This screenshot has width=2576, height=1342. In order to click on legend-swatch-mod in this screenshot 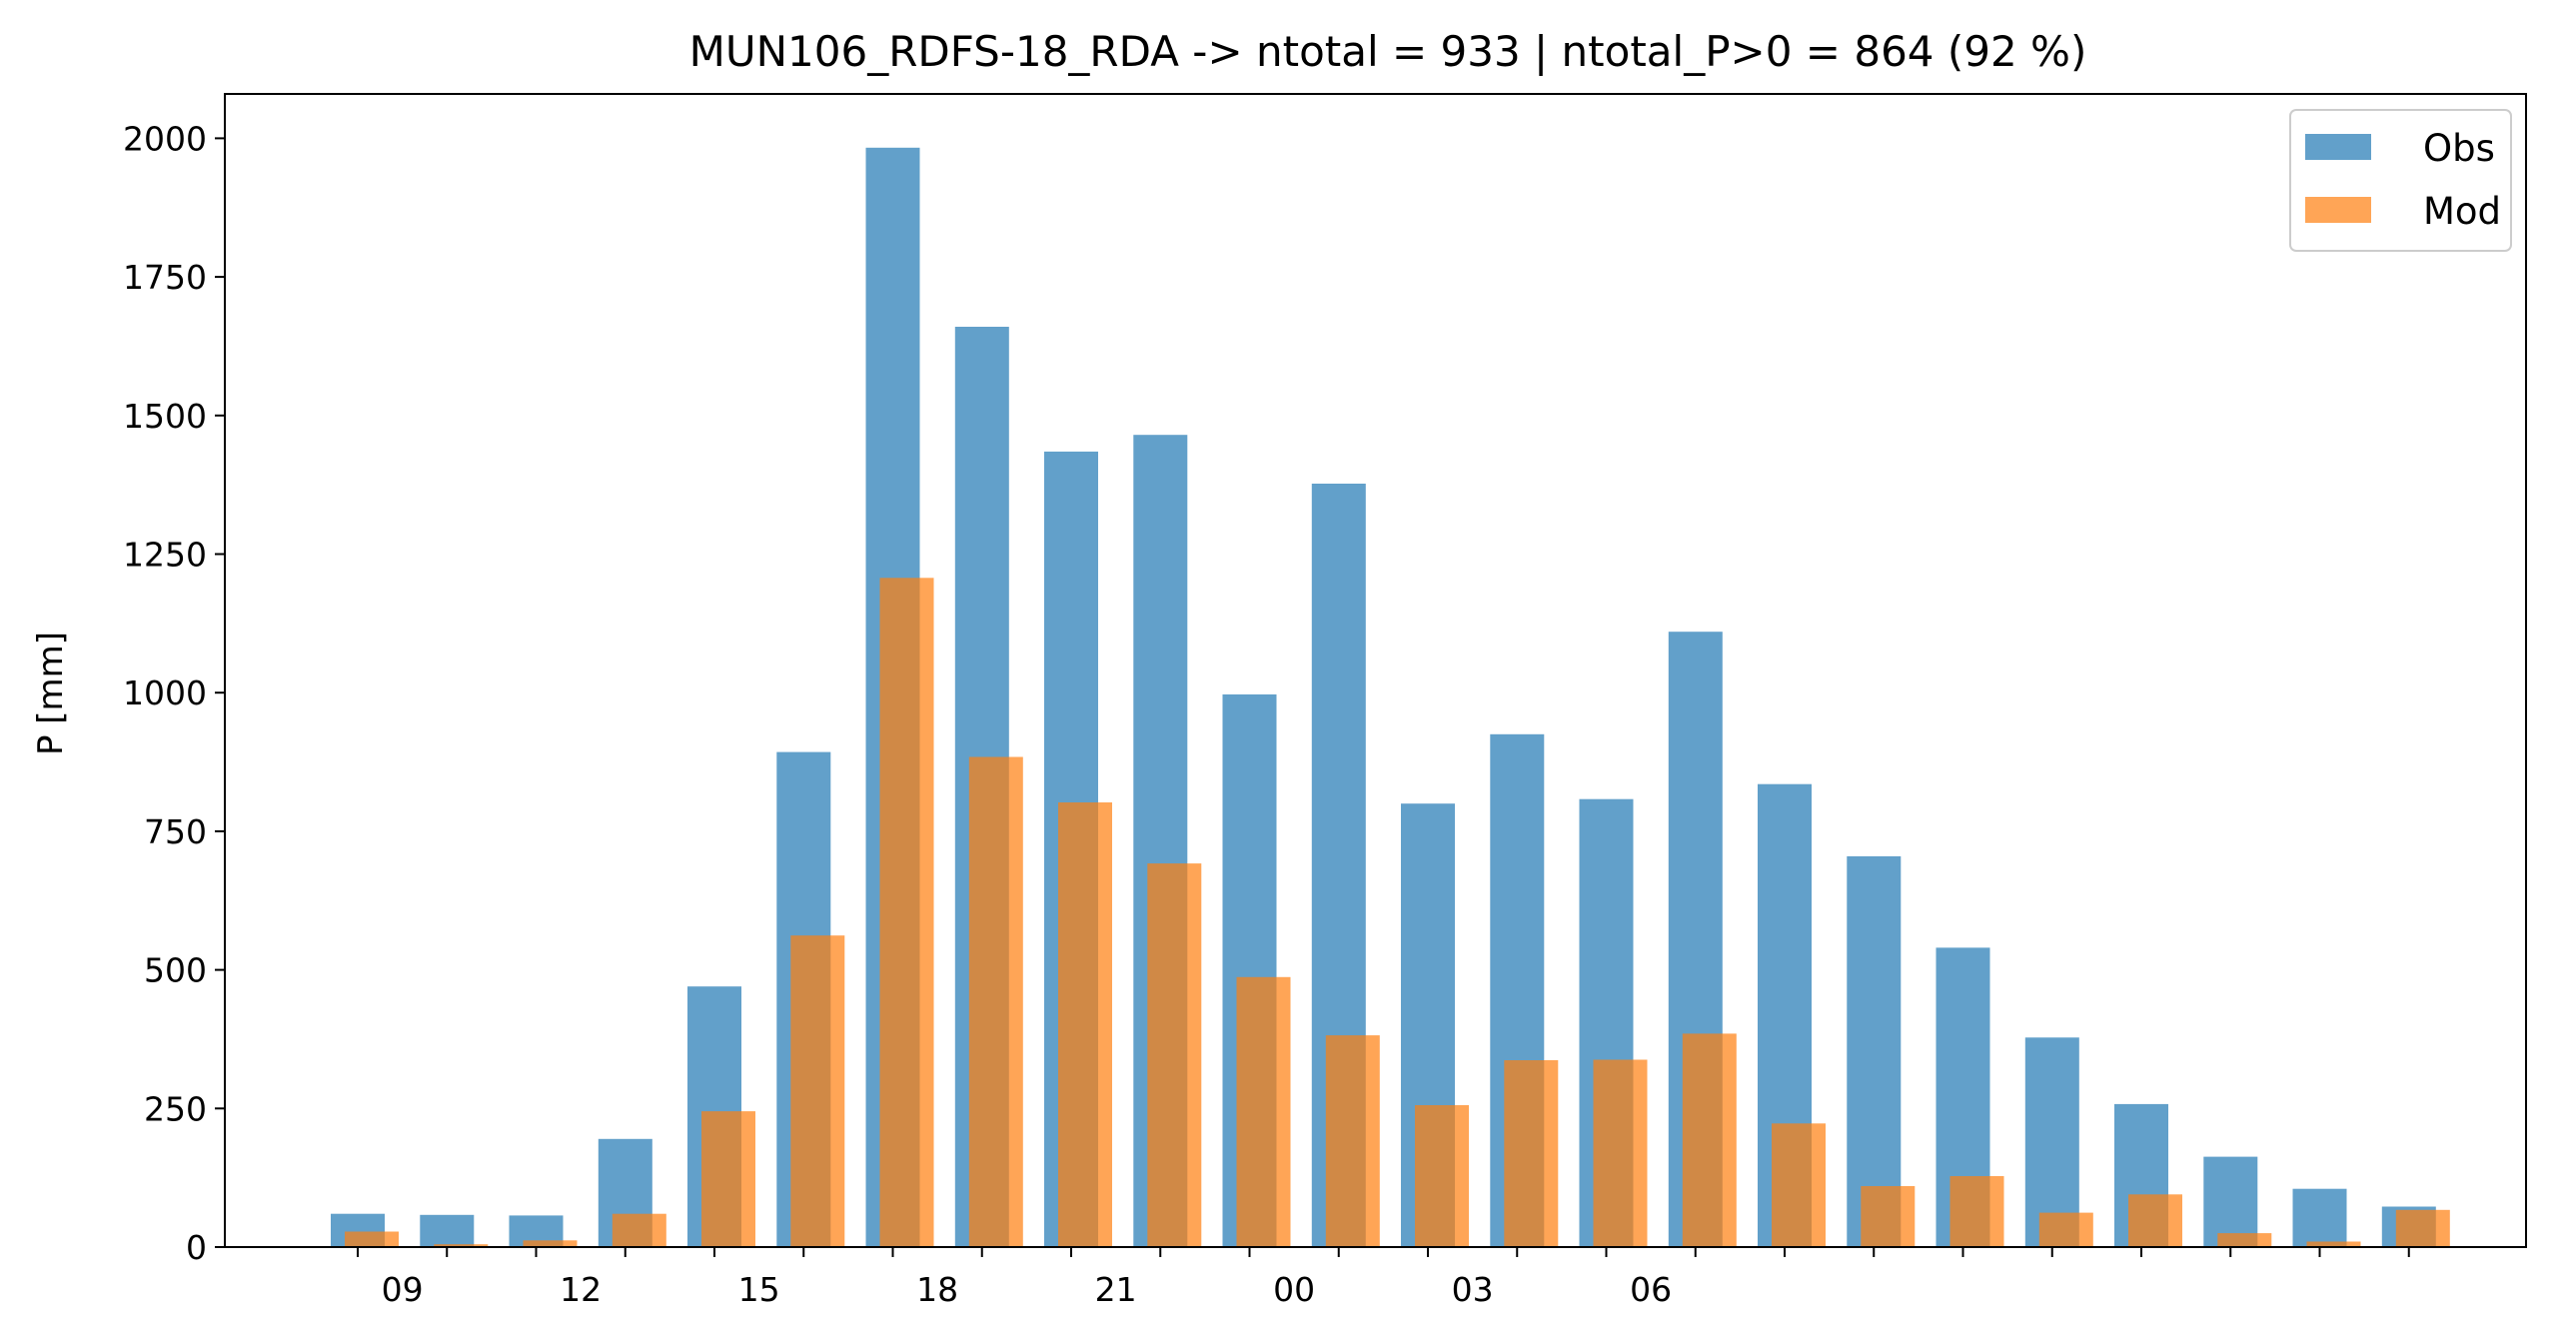, I will do `click(2338, 210)`.